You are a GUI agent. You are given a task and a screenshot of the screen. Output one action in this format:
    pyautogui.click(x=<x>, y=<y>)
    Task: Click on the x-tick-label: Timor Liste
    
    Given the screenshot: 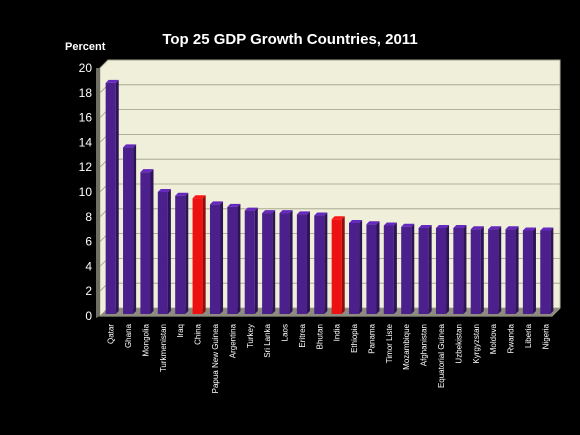 What is the action you would take?
    pyautogui.click(x=389, y=343)
    